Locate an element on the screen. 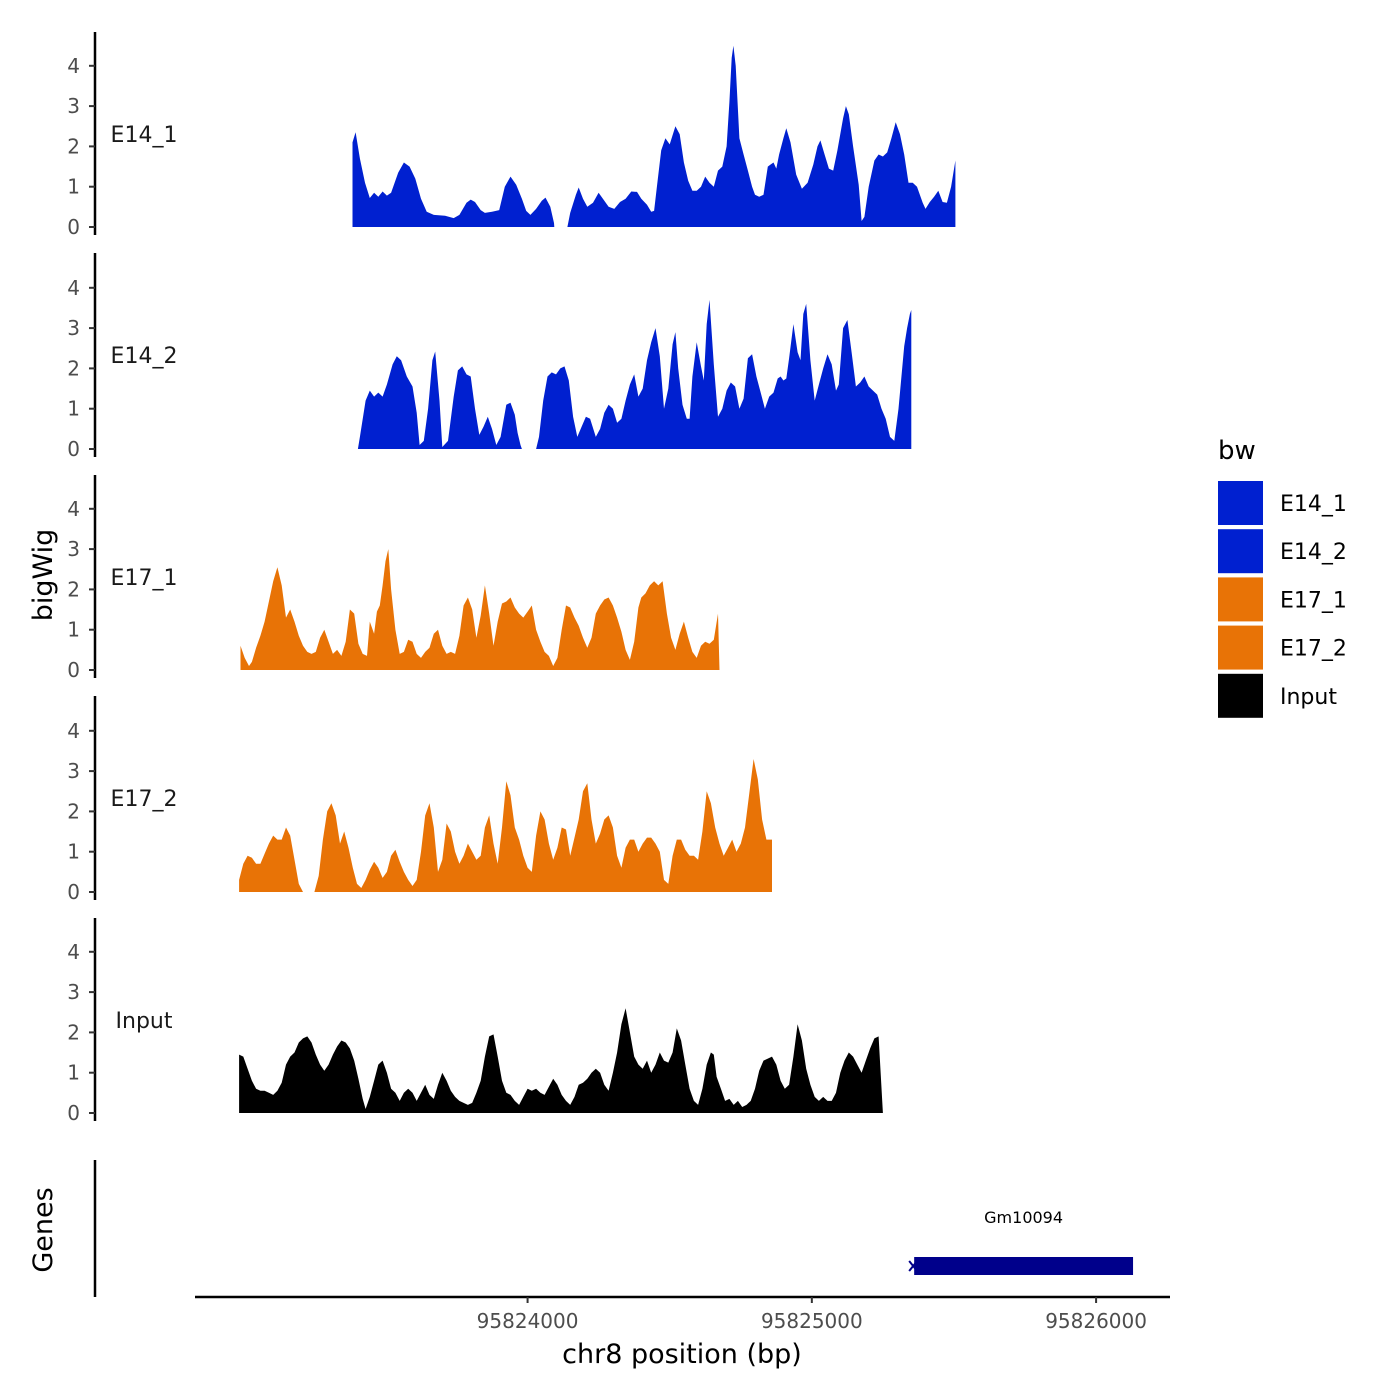  legend-label-Input: Input is located at coordinates (1308, 697).